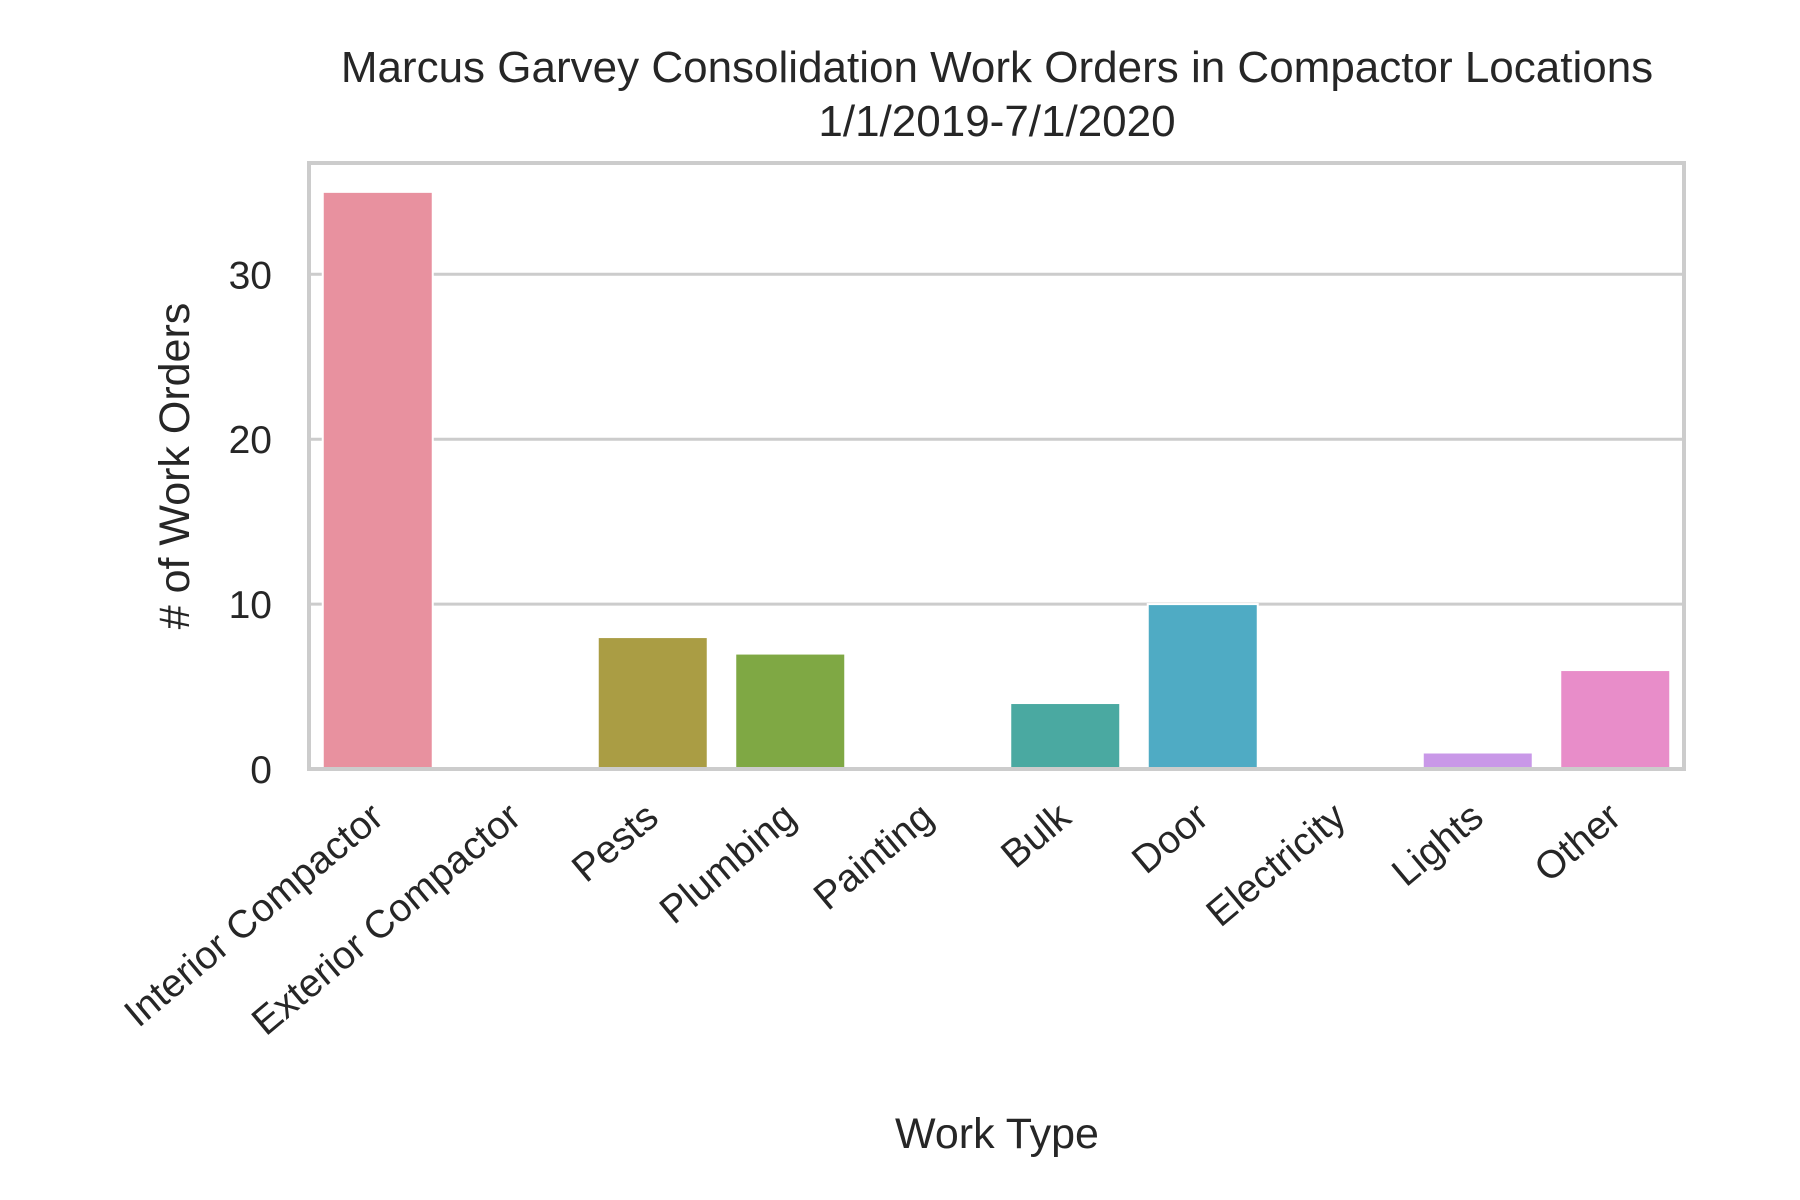  I want to click on bar-lights, so click(1477, 760).